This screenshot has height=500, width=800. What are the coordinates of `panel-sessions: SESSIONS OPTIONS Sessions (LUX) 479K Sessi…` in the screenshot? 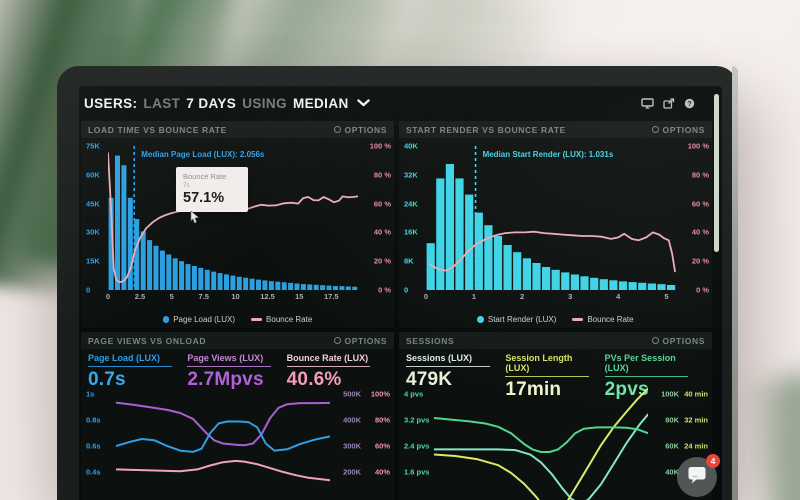 It's located at (555, 416).